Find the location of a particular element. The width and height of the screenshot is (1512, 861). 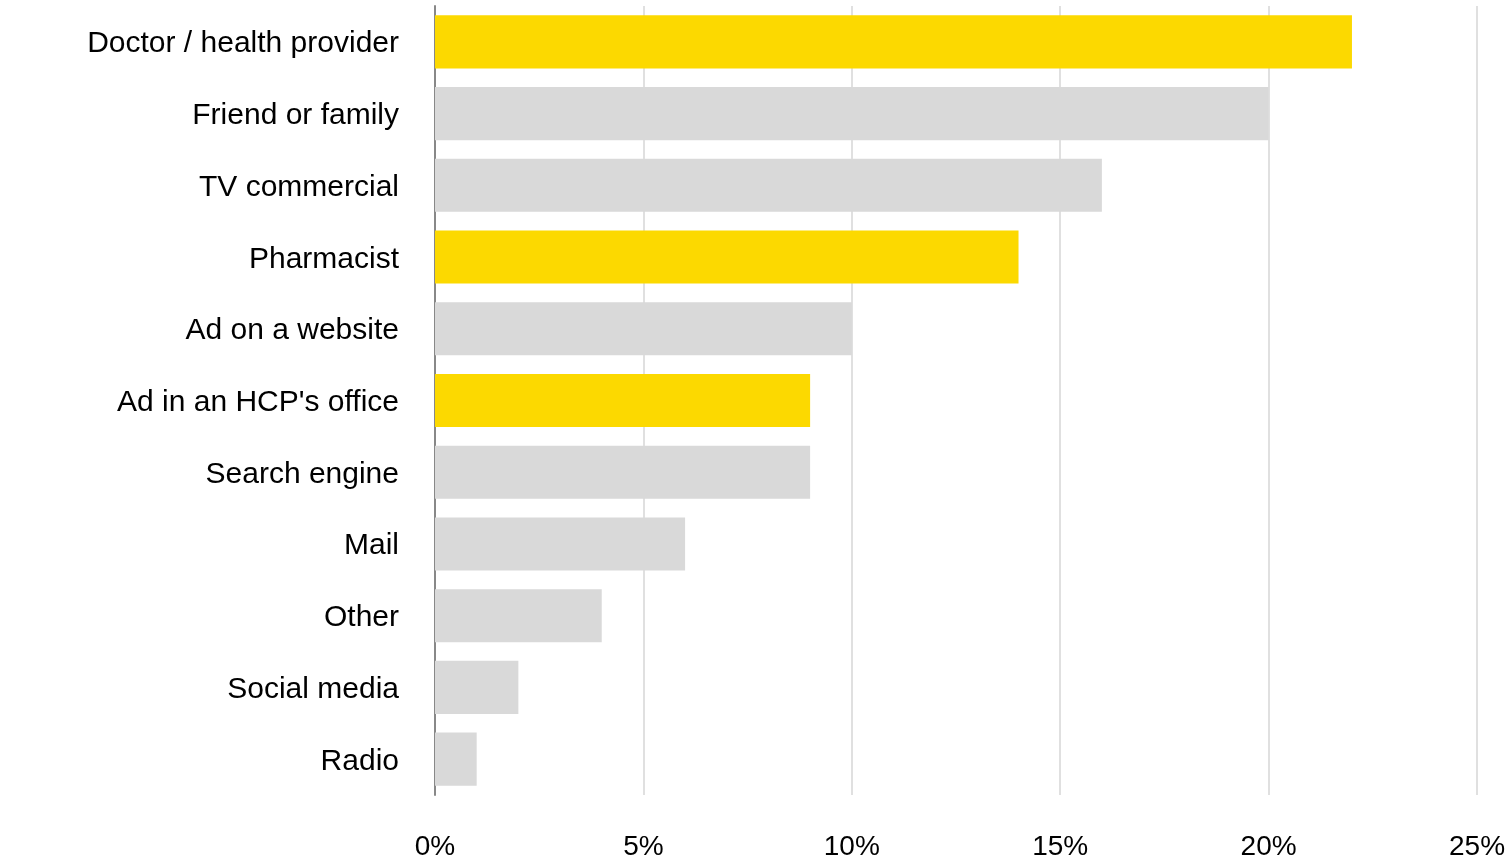

y-tick-label: Search engine is located at coordinates (302, 472).